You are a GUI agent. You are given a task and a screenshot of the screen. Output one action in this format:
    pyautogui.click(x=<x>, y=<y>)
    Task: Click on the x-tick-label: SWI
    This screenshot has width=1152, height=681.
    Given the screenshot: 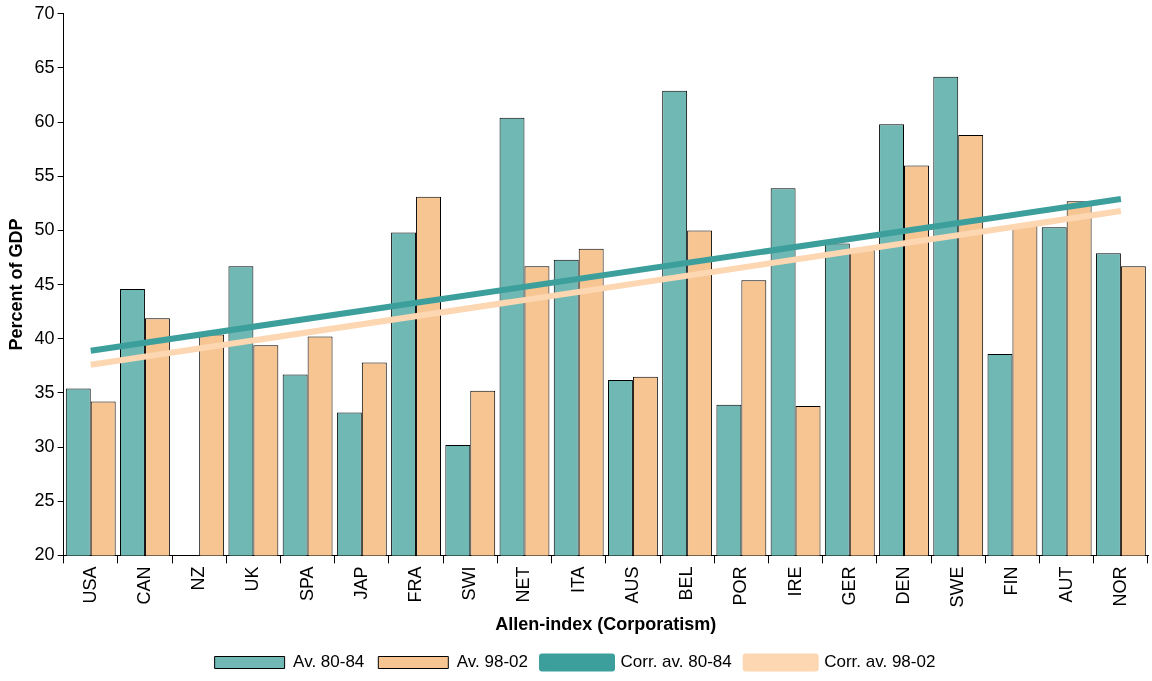 What is the action you would take?
    pyautogui.click(x=469, y=583)
    